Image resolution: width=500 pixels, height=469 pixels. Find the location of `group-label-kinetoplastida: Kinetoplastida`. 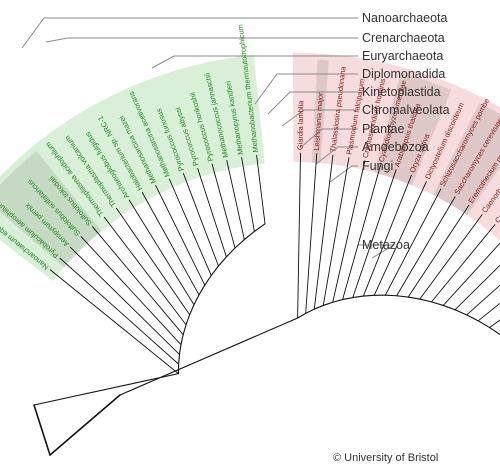

group-label-kinetoplastida: Kinetoplastida is located at coordinates (401, 92).